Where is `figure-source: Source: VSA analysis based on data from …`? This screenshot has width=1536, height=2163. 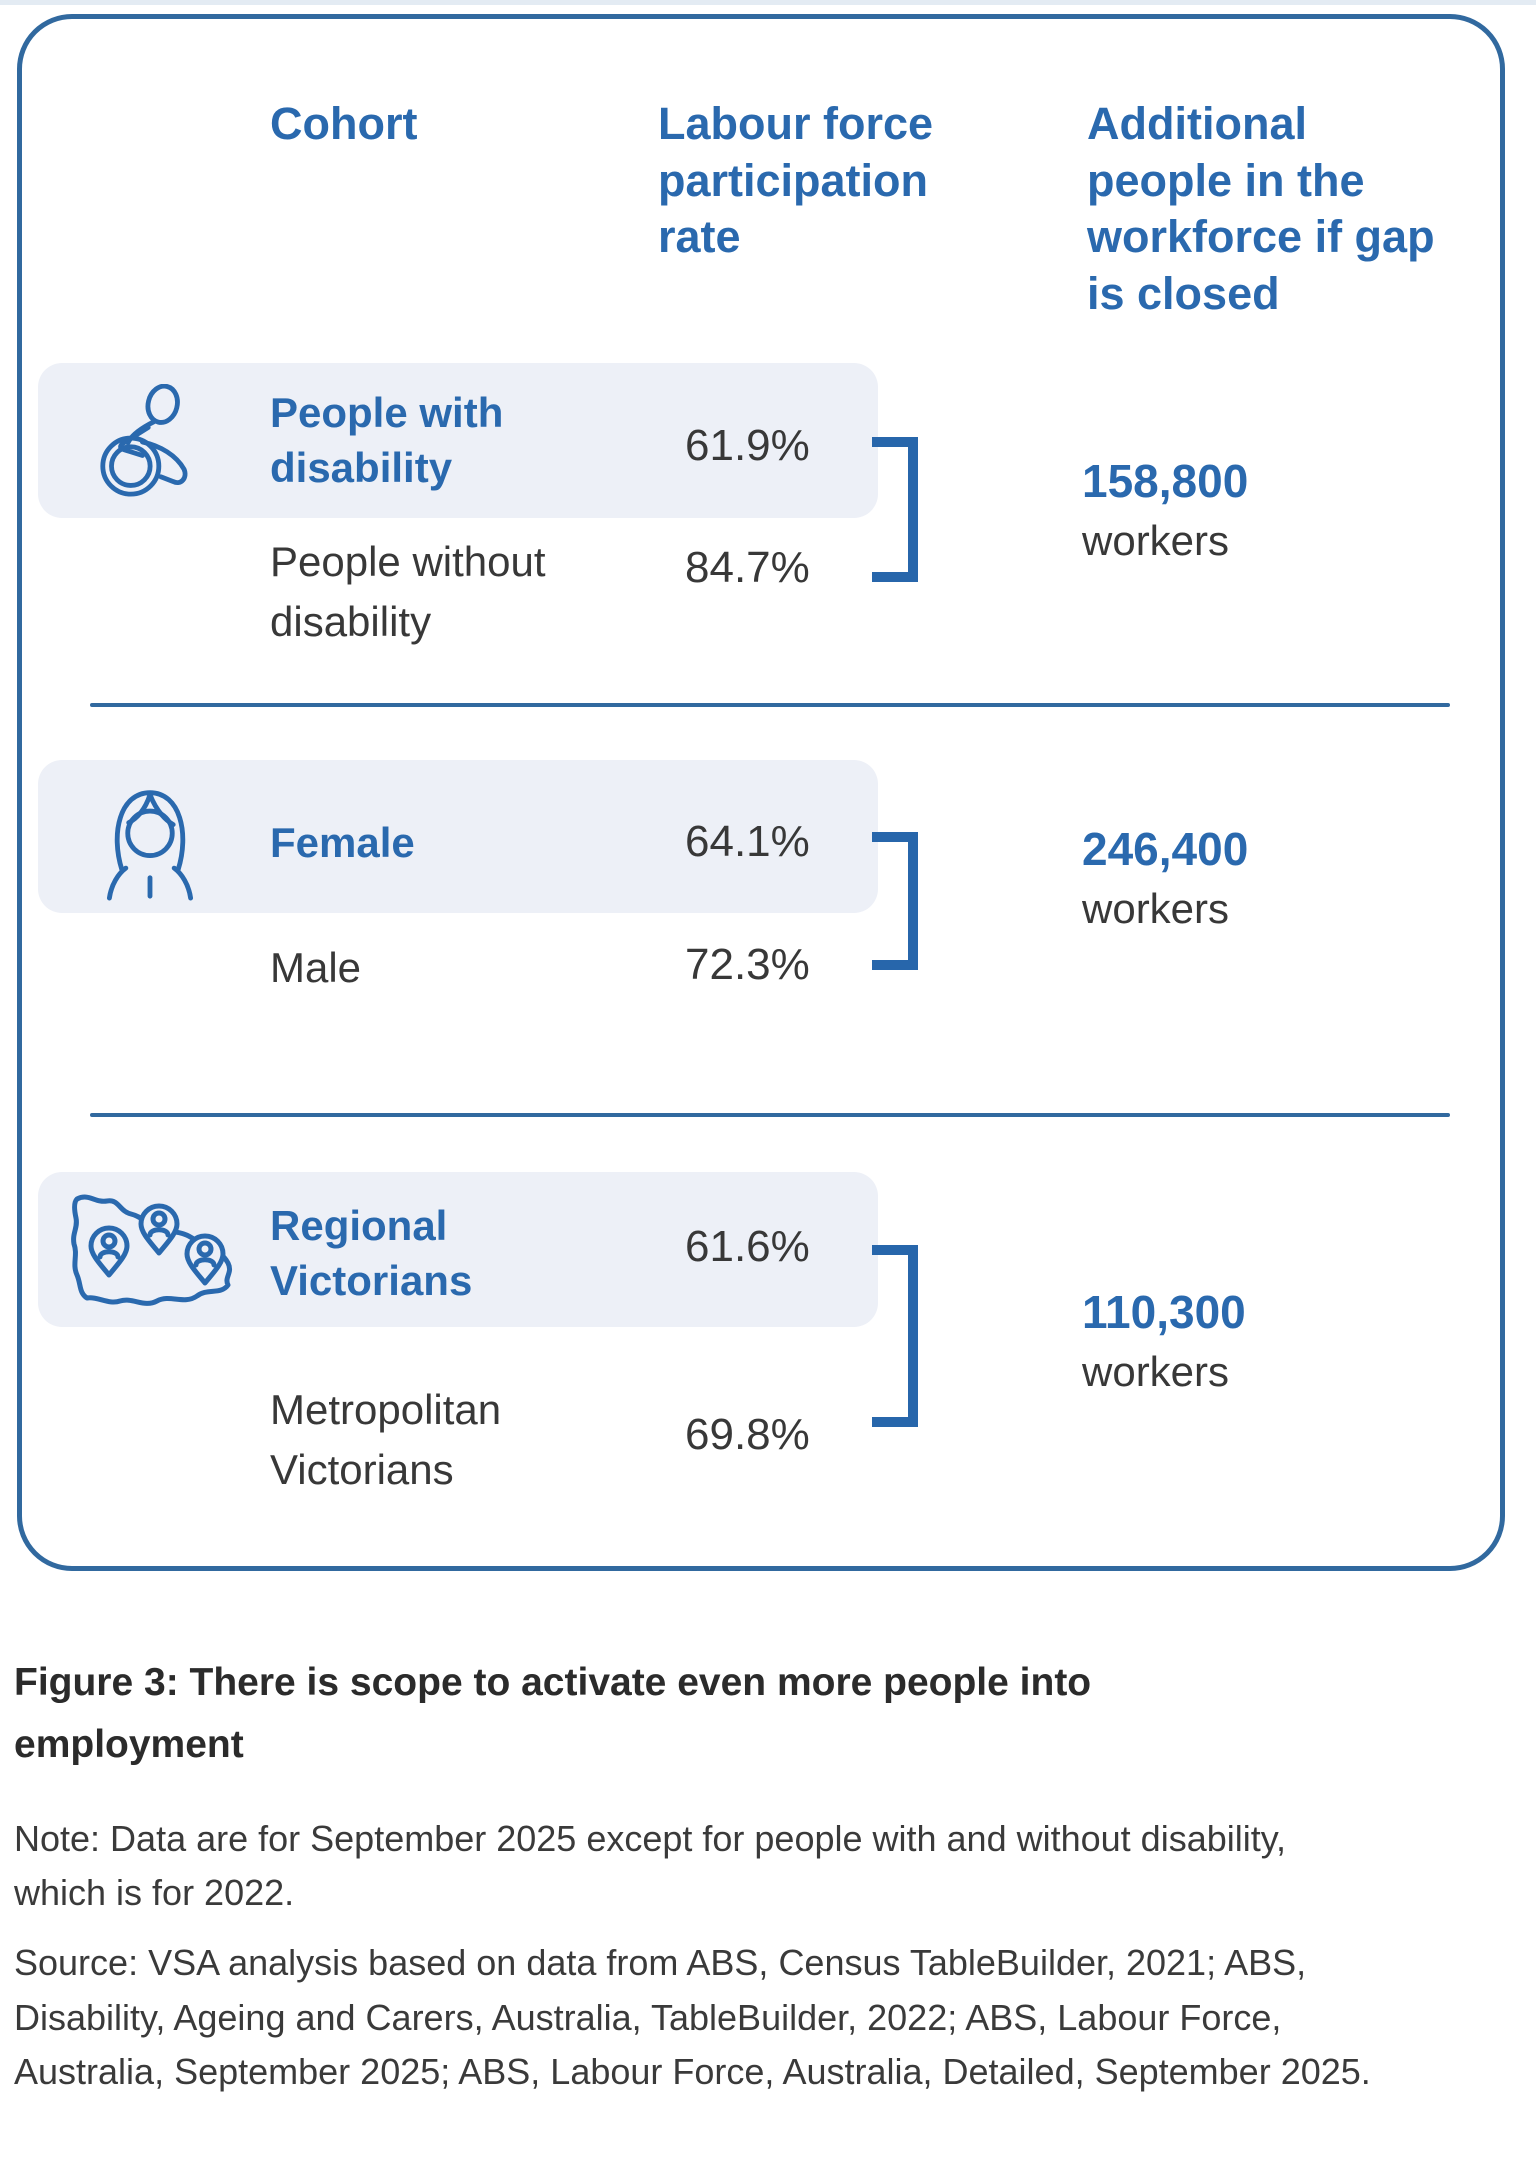
figure-source: Source: VSA analysis based on data from … is located at coordinates (692, 2017).